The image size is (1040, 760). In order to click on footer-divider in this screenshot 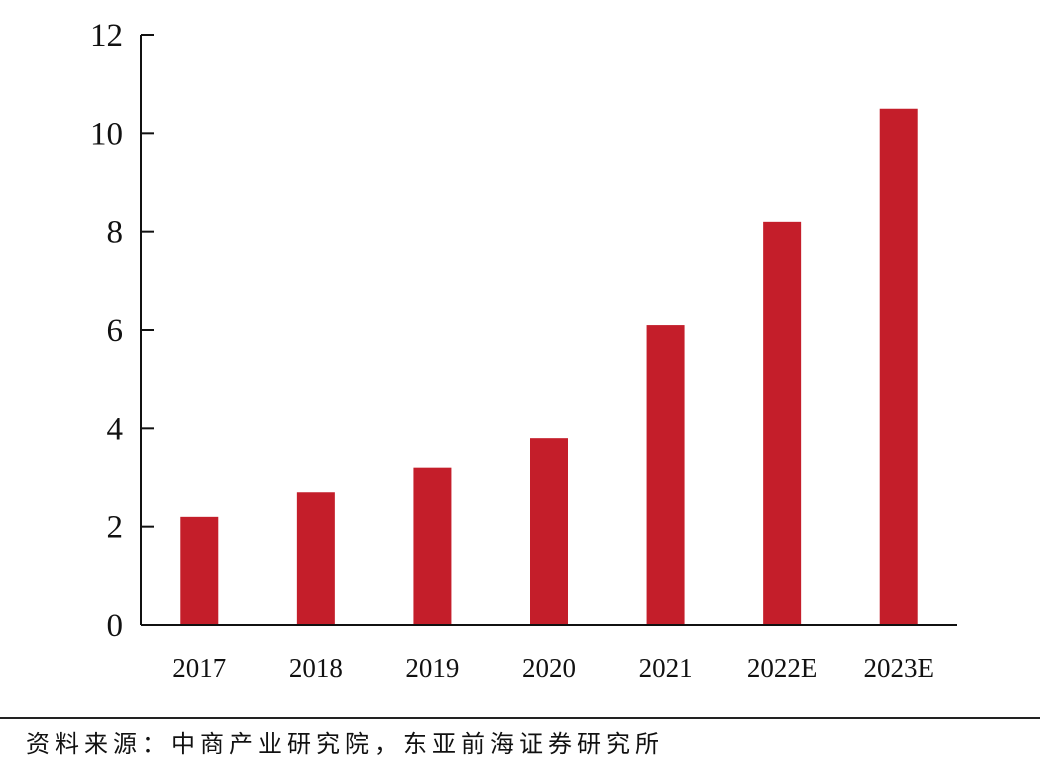, I will do `click(520, 718)`.